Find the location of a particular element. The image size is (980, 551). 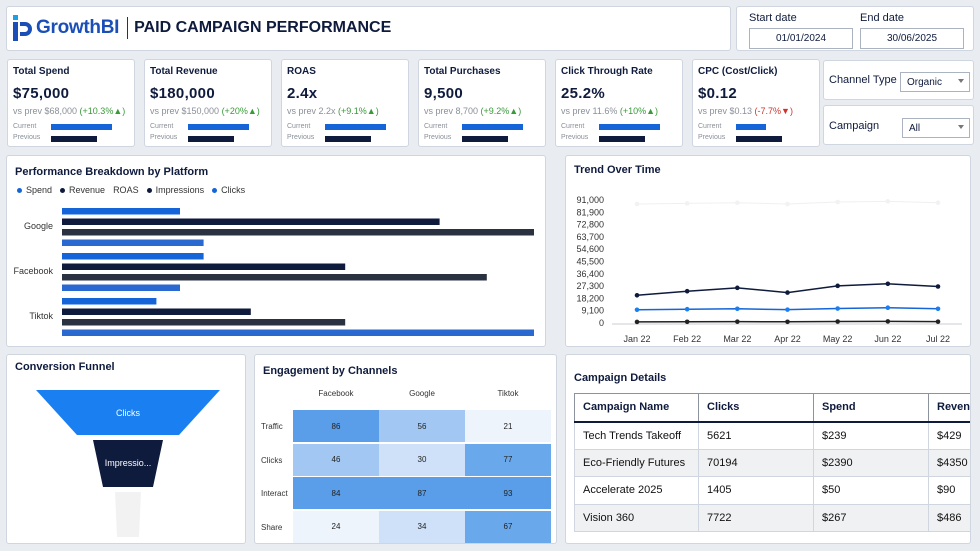

header-bar: GrowthBI PAID CAMPAIGN PERFORMANCE is located at coordinates (368, 28).